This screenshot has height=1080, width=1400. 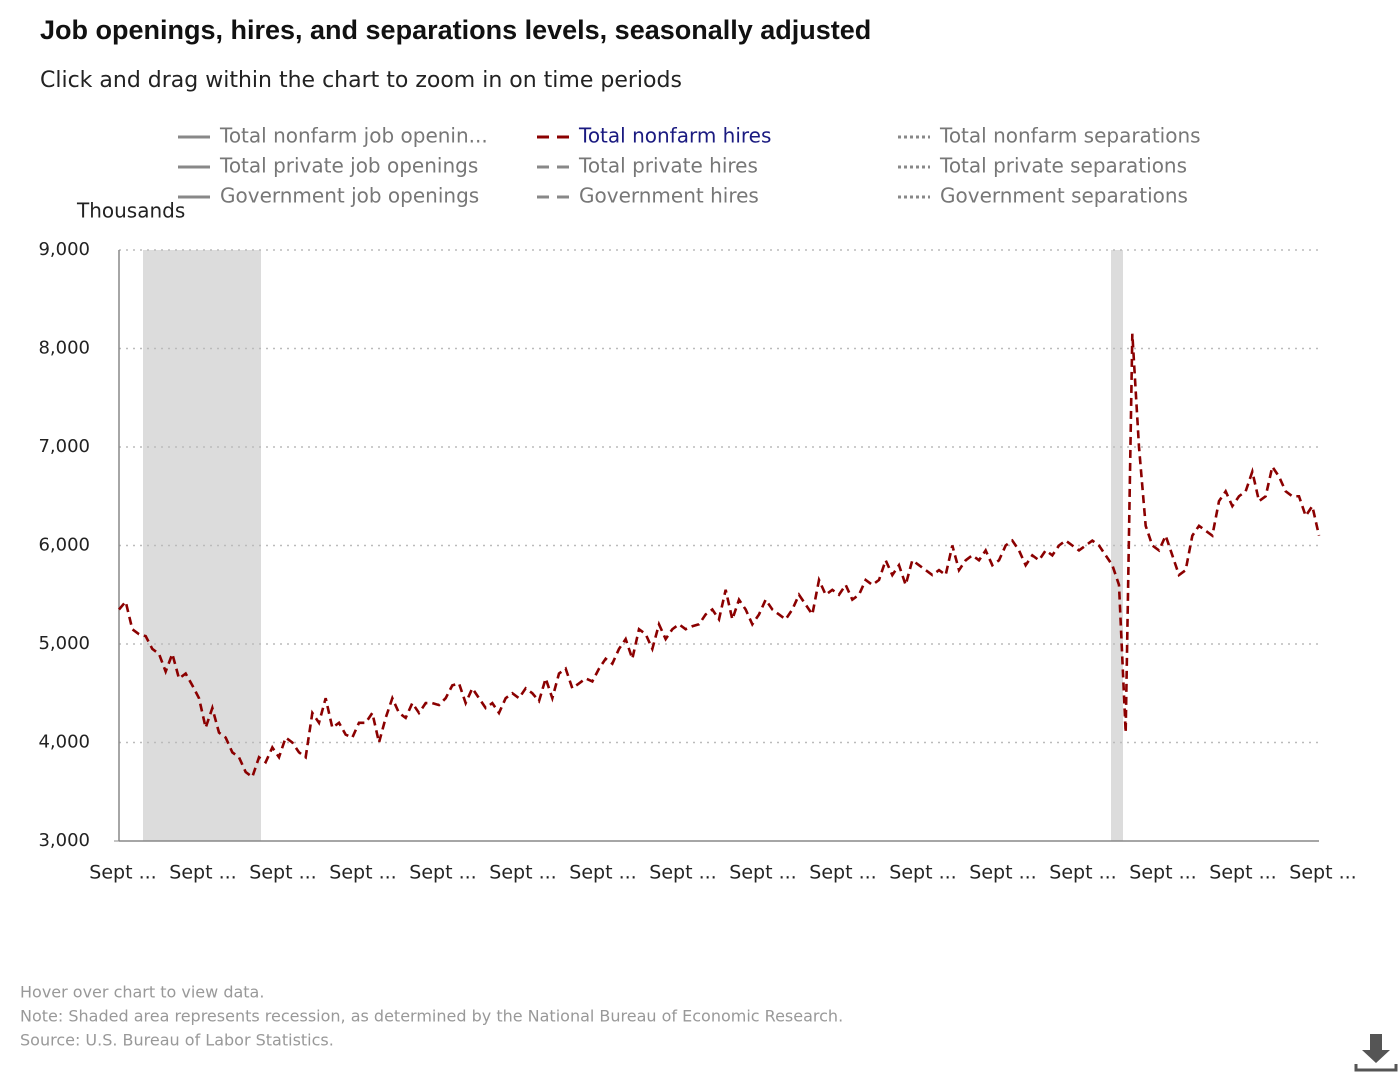 I want to click on legend-label: Total private job openings, so click(x=348, y=166).